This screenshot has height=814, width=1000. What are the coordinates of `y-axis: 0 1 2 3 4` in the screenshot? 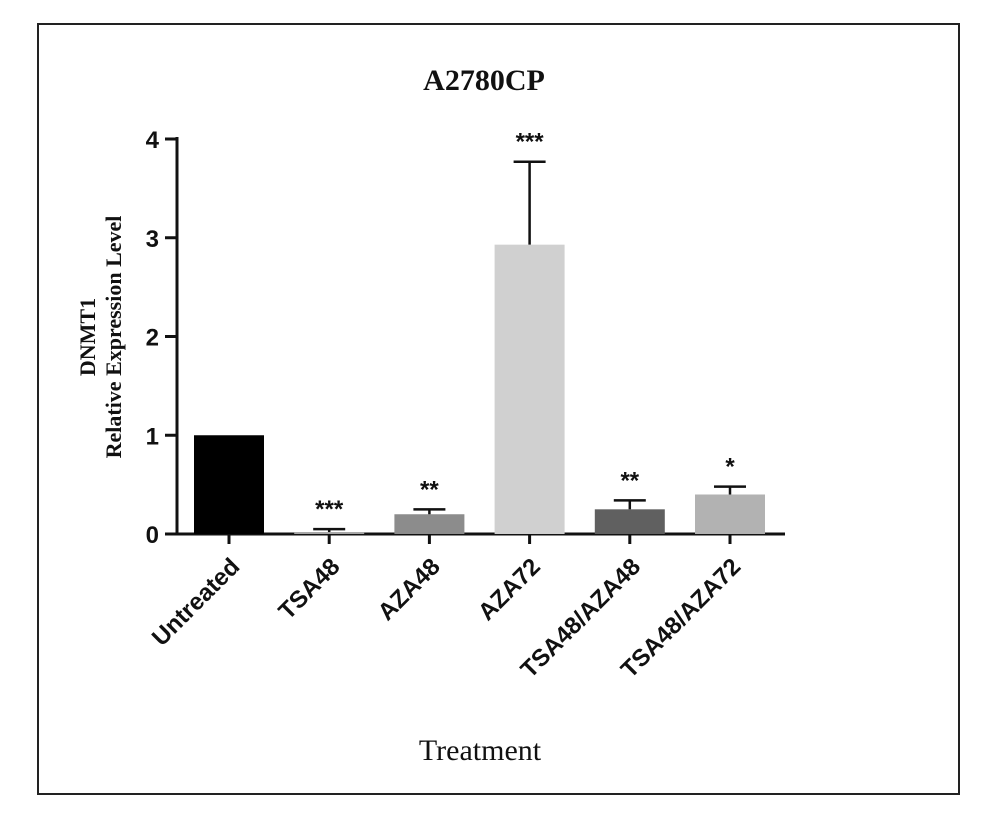 It's located at (162, 338).